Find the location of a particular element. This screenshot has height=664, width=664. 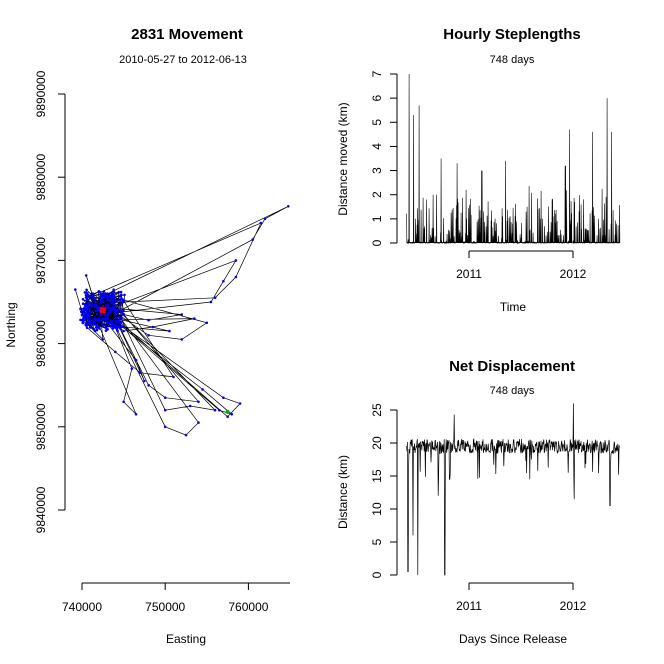

steplengths-y-tick-label: 1 is located at coordinates (377, 218).